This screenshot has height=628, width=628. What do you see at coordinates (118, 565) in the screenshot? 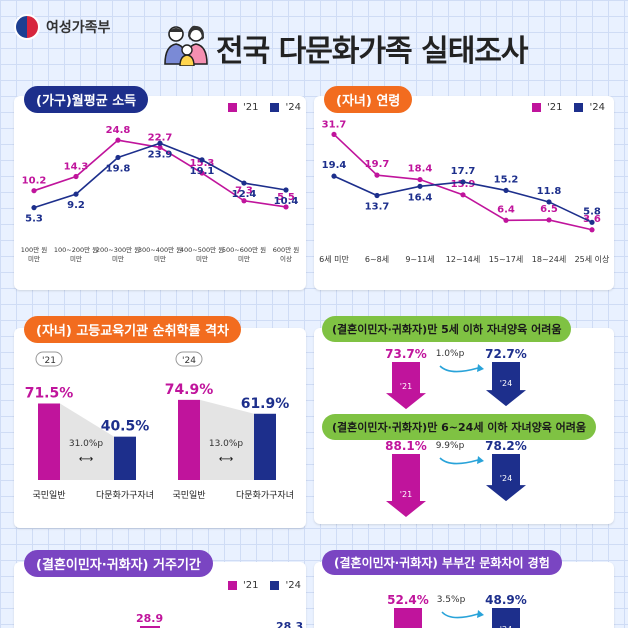
I see `residence-title: (결혼이민자·귀화자) 거주기간` at bounding box center [118, 565].